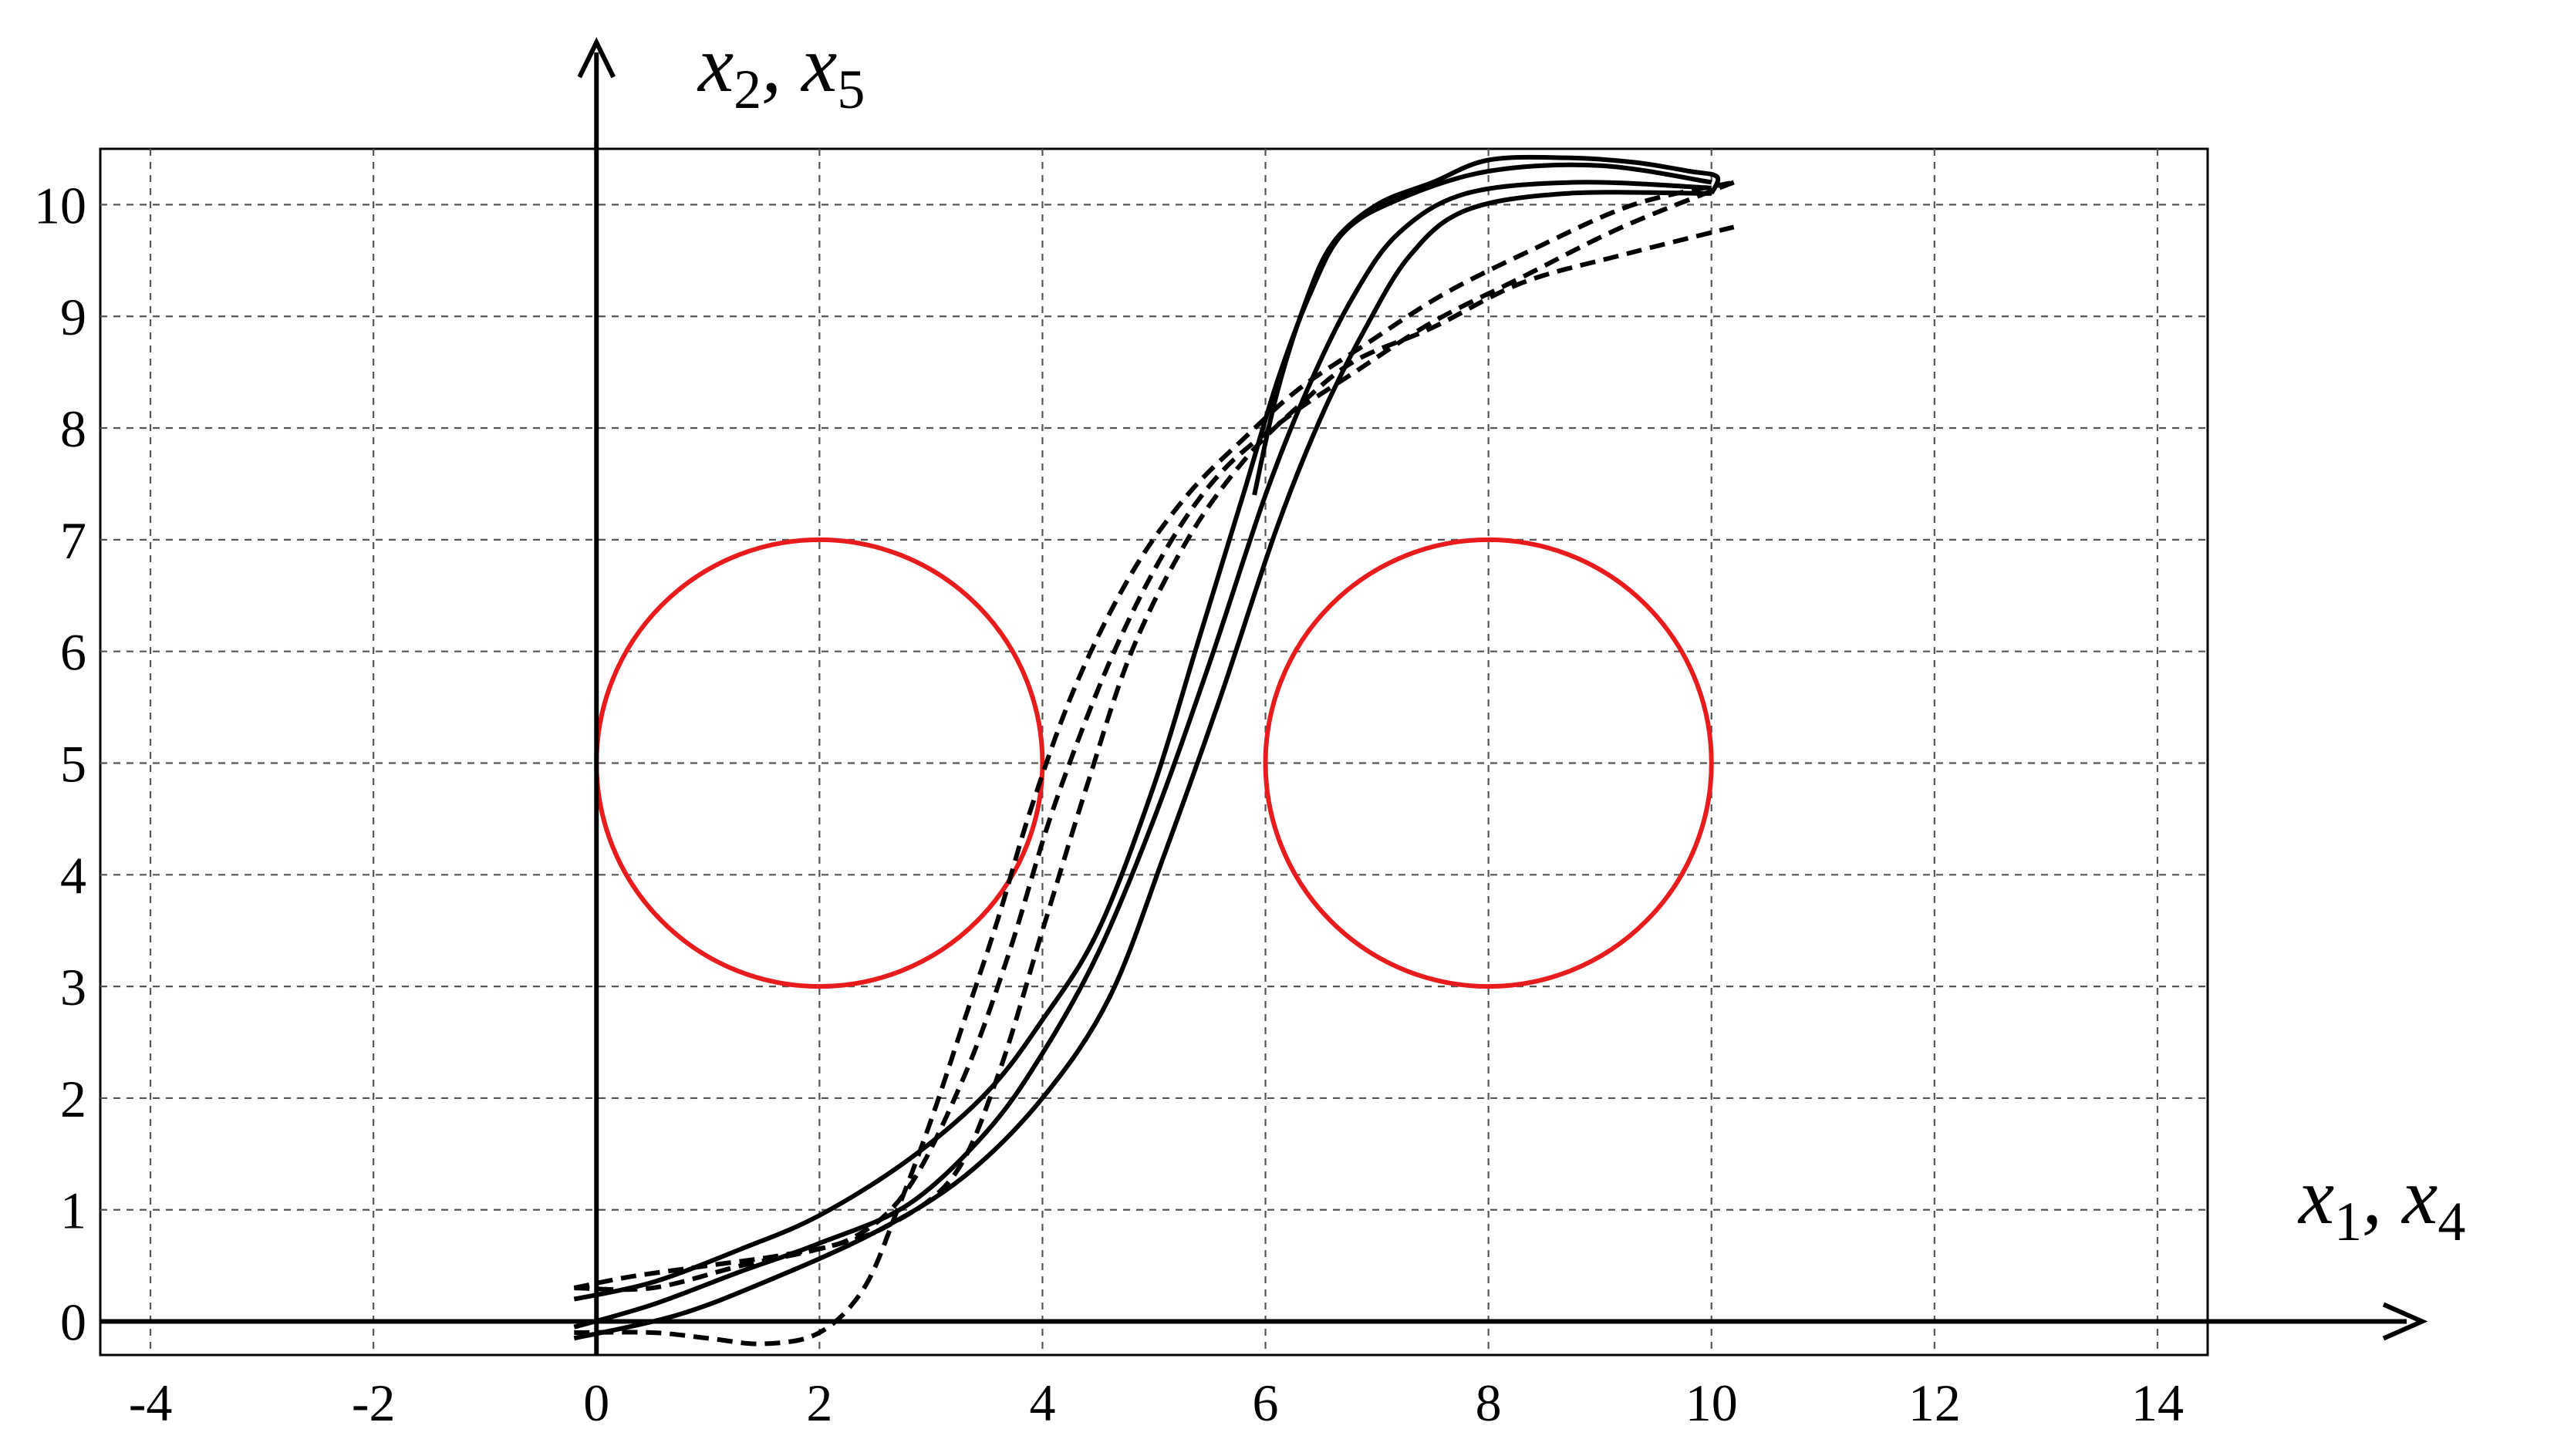 The image size is (2554, 1456). Describe the element at coordinates (1489, 1402) in the screenshot. I see `x-tick-label: 8` at that location.